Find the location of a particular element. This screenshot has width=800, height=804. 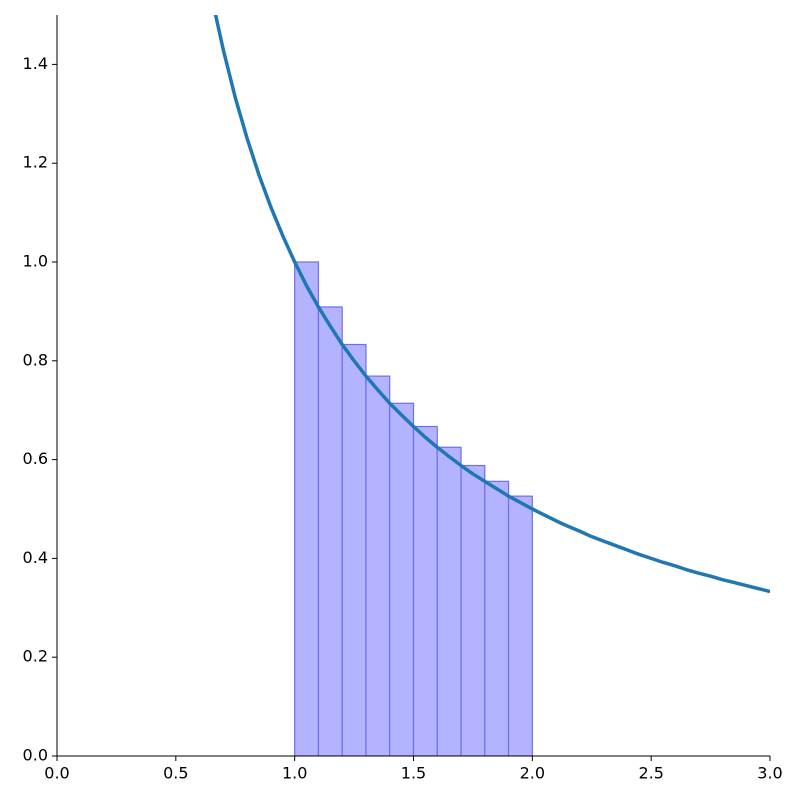

x-tick-label: 0.5 is located at coordinates (175, 773).